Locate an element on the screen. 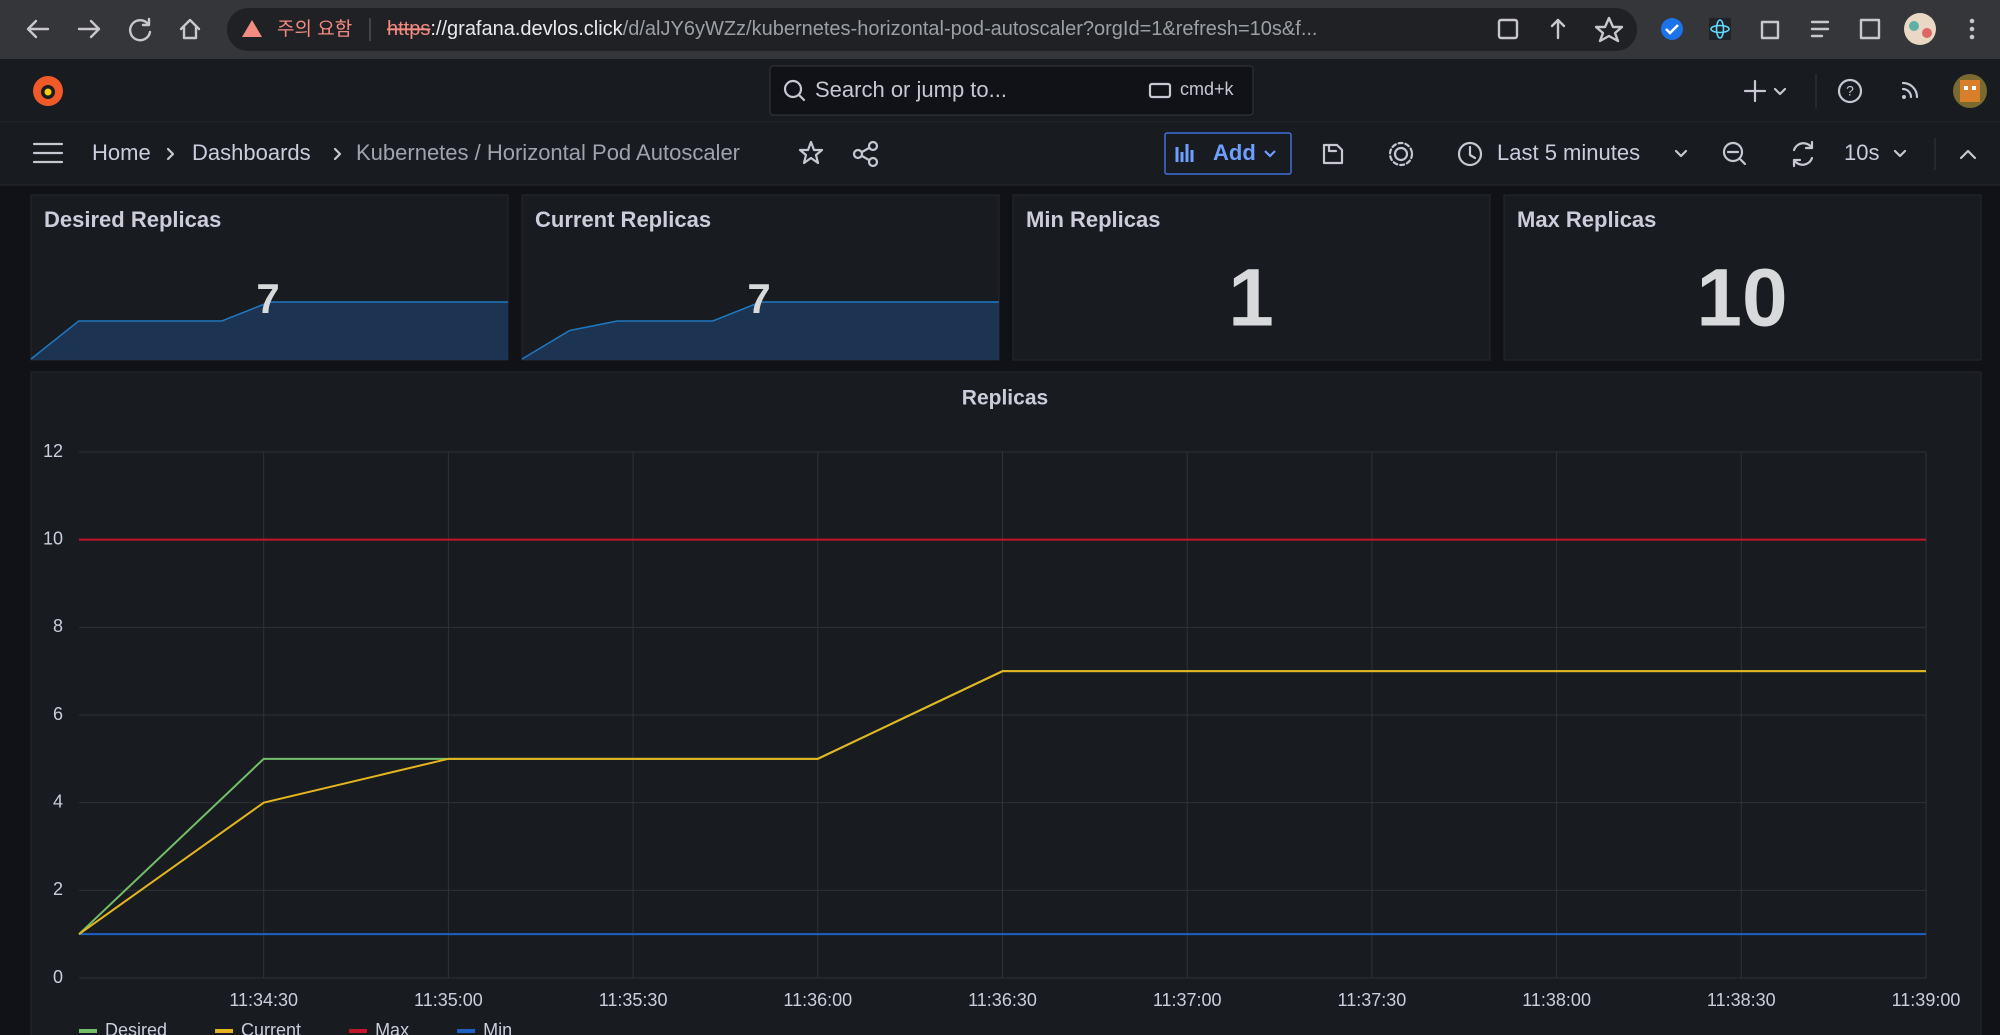 The height and width of the screenshot is (1035, 2000). collapse-button is located at coordinates (1968, 154).